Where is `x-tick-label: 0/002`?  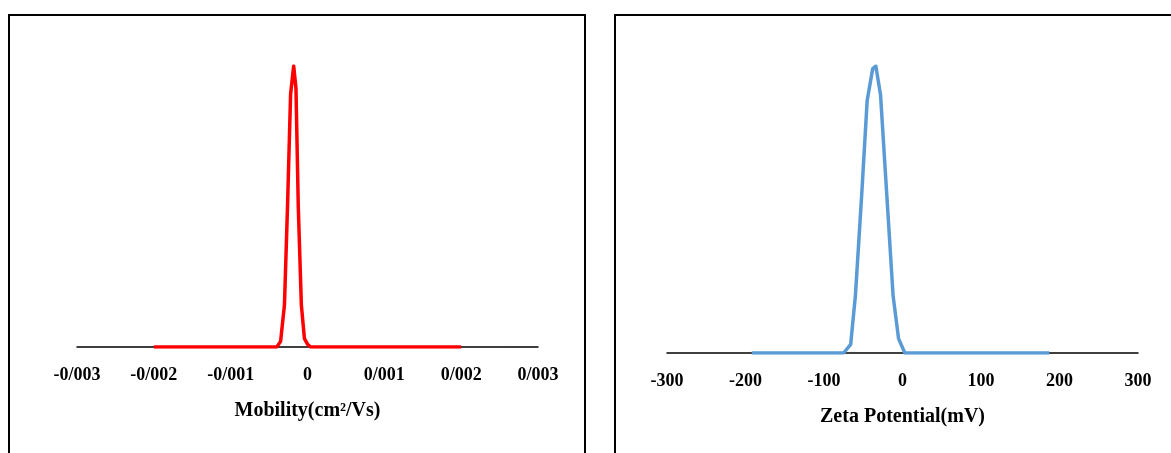 x-tick-label: 0/002 is located at coordinates (461, 374).